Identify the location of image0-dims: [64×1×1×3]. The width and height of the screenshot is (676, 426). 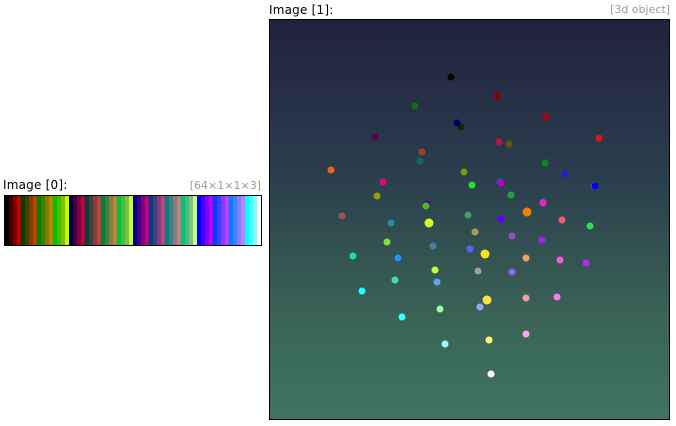
(225, 185).